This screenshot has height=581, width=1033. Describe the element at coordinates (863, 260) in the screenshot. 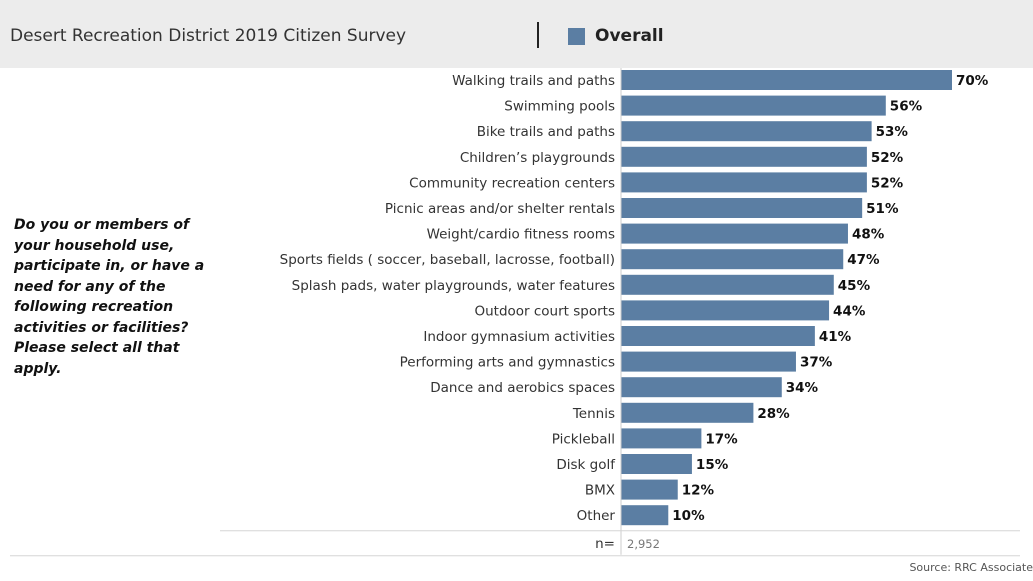

I see `value-label: 47%` at that location.